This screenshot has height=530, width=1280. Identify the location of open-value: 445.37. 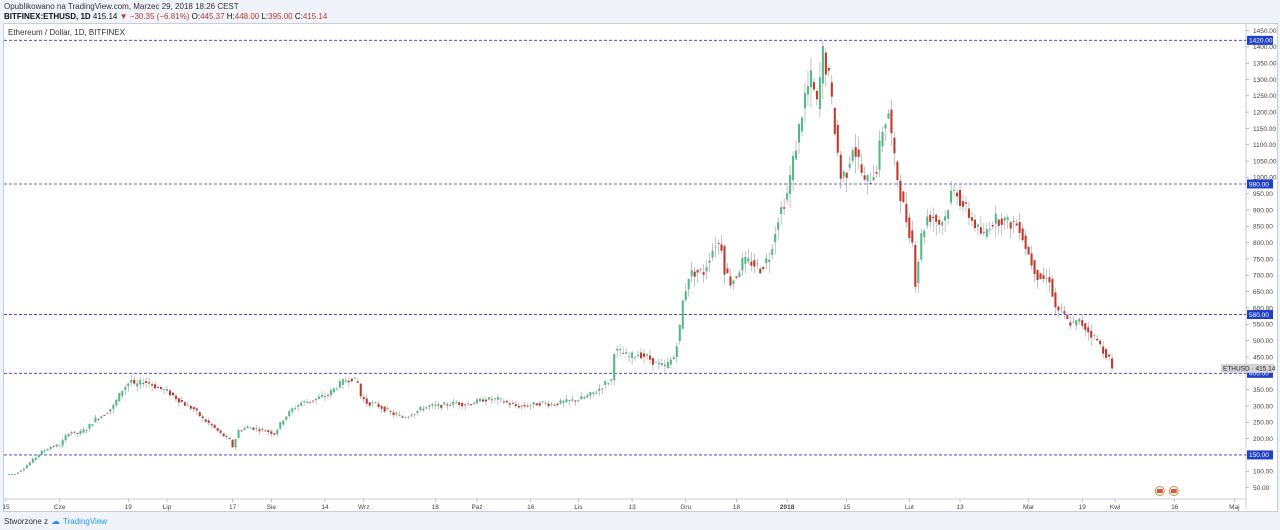
(212, 16).